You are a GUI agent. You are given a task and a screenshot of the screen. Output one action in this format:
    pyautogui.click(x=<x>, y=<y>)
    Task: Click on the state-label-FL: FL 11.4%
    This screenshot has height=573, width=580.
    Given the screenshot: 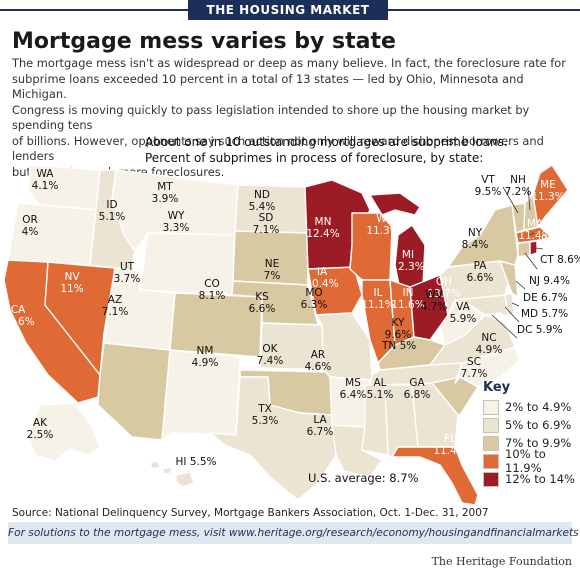 What is the action you would take?
    pyautogui.click(x=449, y=445)
    